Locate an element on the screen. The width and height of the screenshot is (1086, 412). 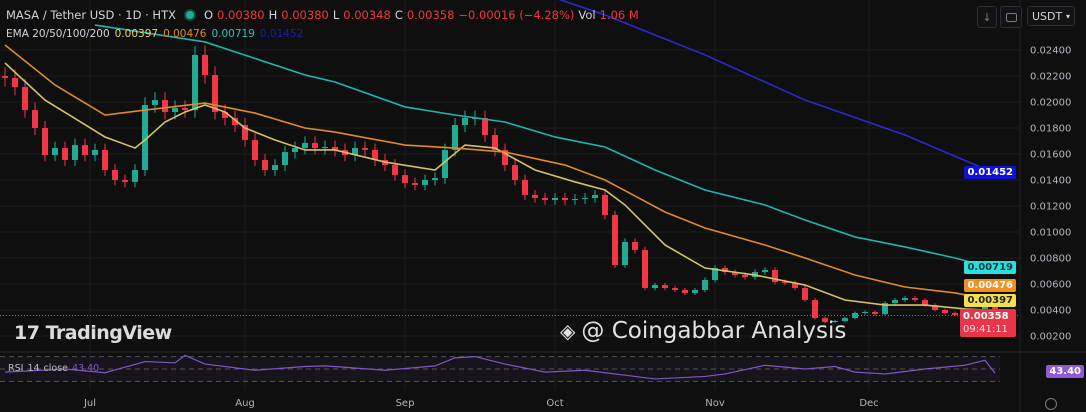
arrow-down-icon: ↓ is located at coordinates (987, 17).